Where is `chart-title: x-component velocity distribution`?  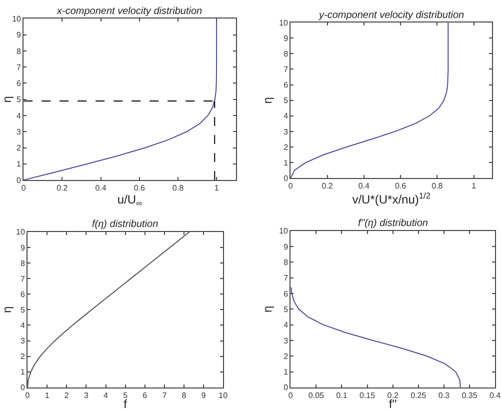
chart-title: x-component velocity distribution is located at coordinates (129, 11).